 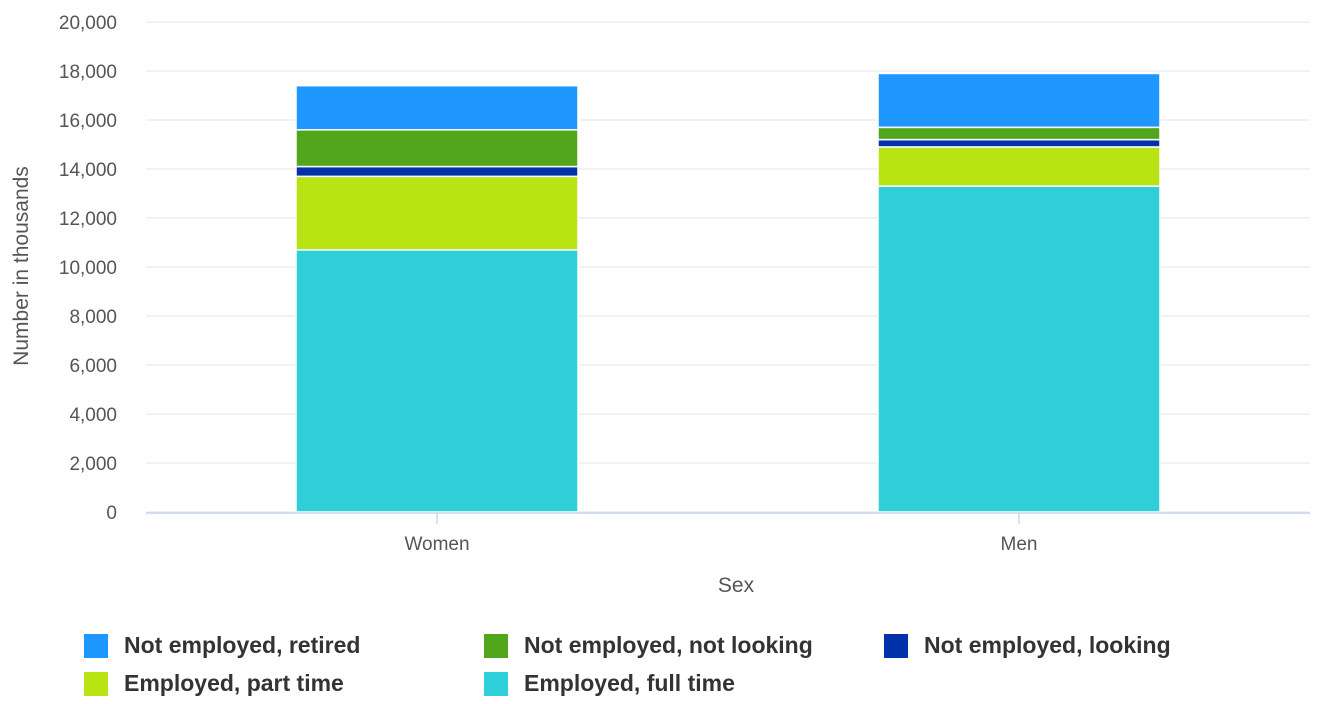 I want to click on x-axis-title: Sex, so click(x=736, y=585).